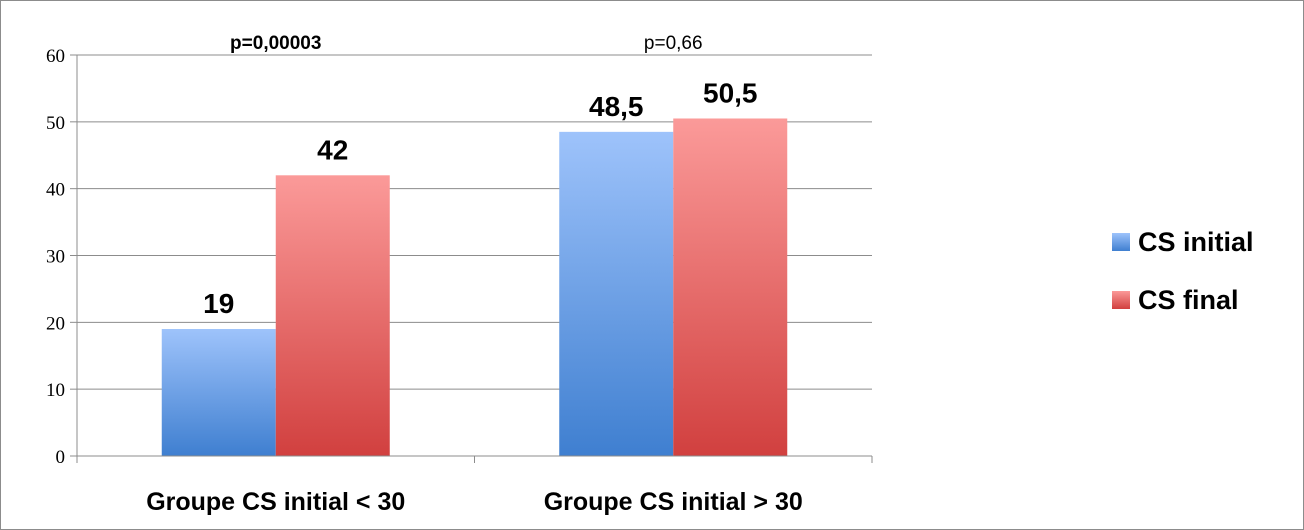 This screenshot has height=530, width=1304. What do you see at coordinates (55, 390) in the screenshot?
I see `y-tick-label: 10` at bounding box center [55, 390].